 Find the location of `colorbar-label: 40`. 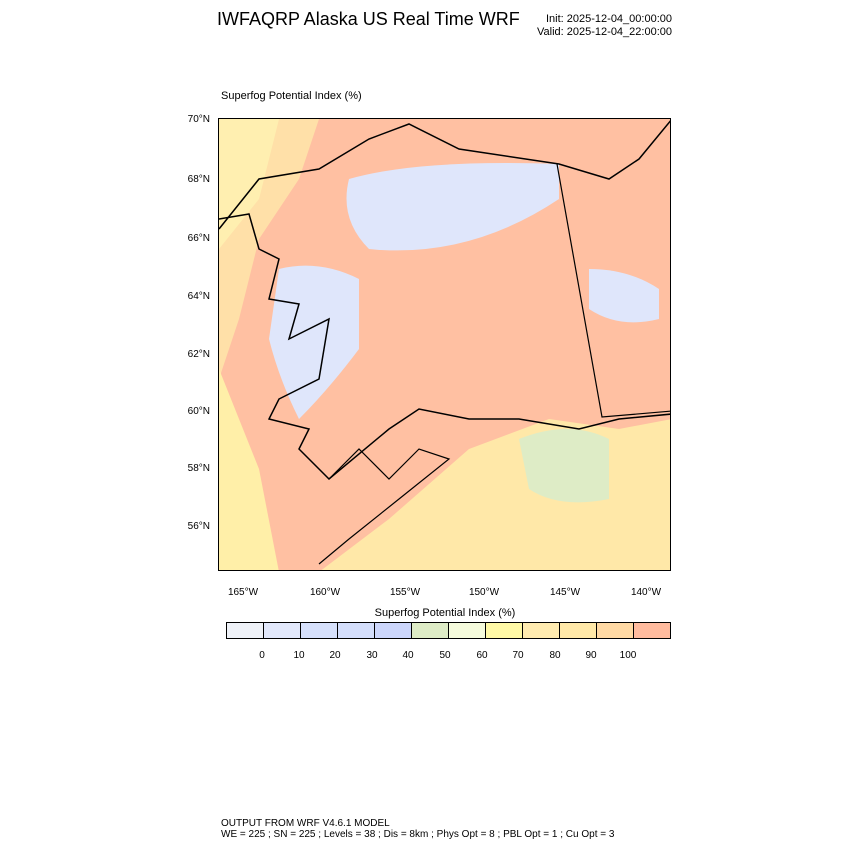

colorbar-label: 40 is located at coordinates (408, 655).